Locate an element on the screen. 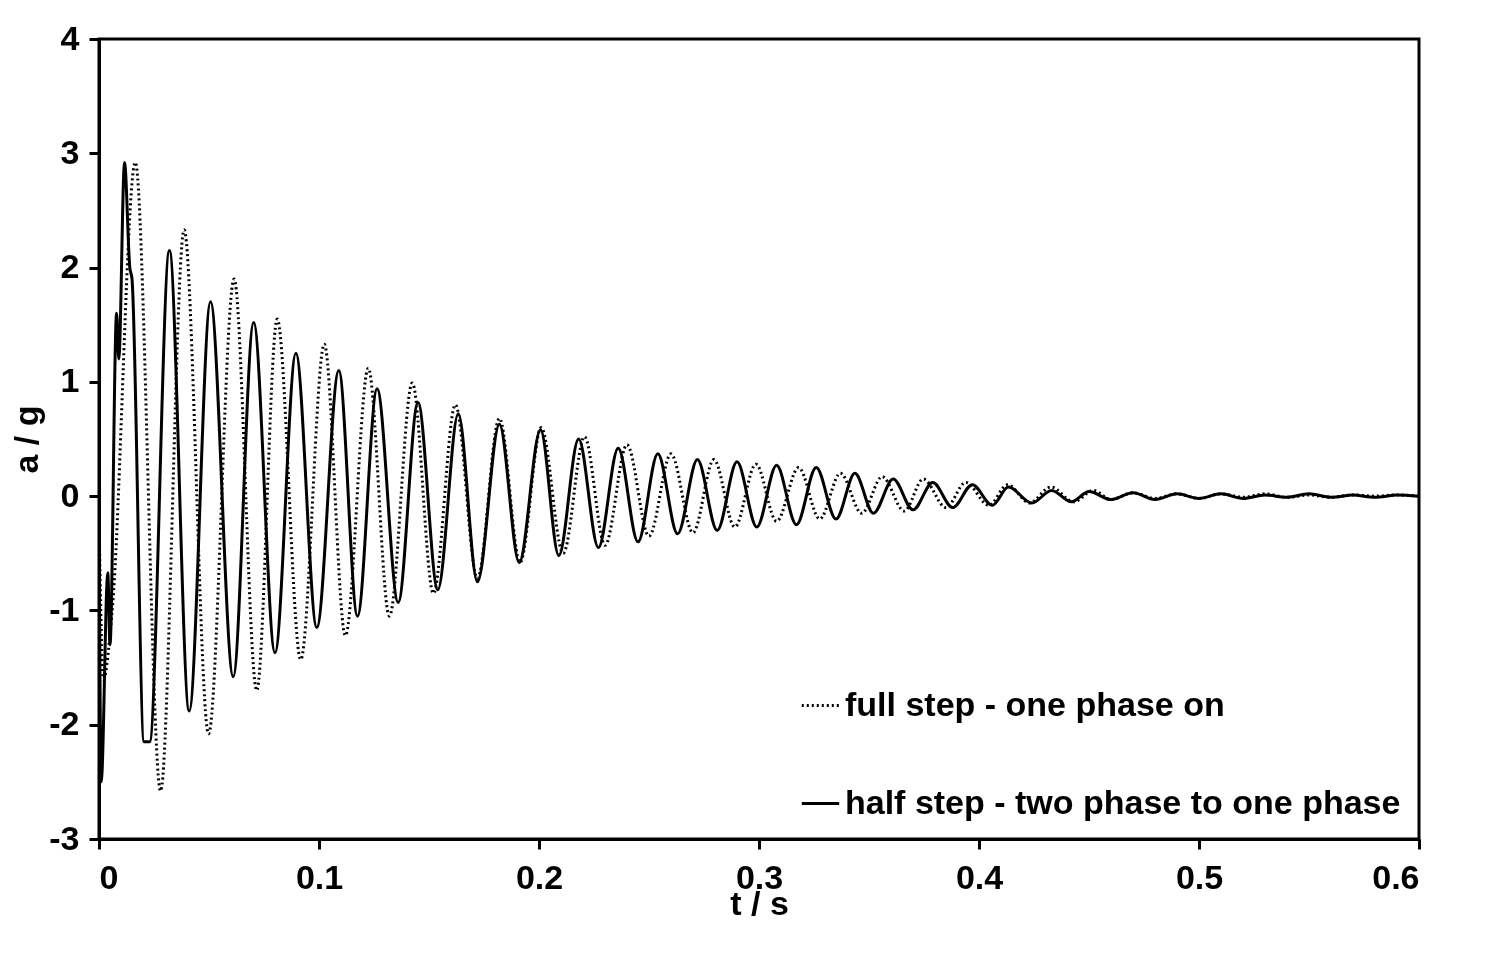  y-tick-label: 2 is located at coordinates (70, 266).